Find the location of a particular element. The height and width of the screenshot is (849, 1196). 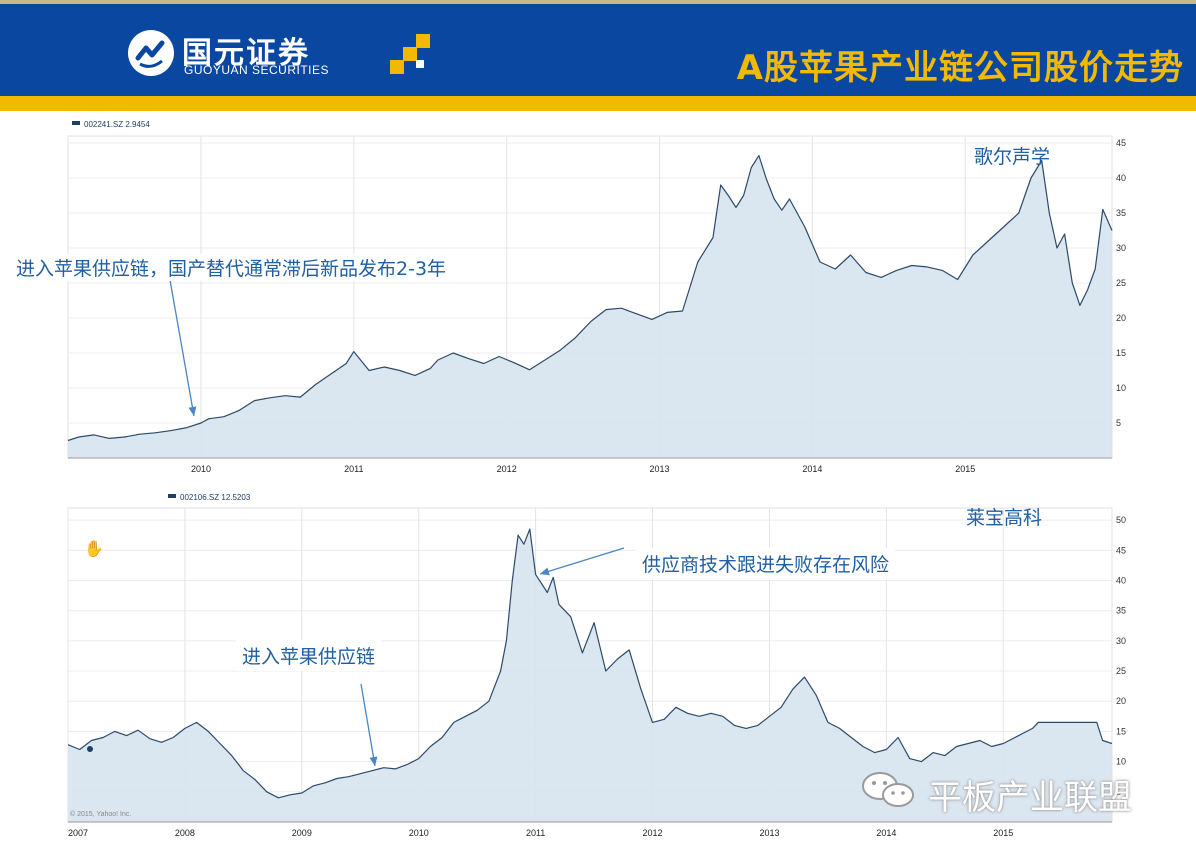

annotation-top-arrow is located at coordinates (182, 348).